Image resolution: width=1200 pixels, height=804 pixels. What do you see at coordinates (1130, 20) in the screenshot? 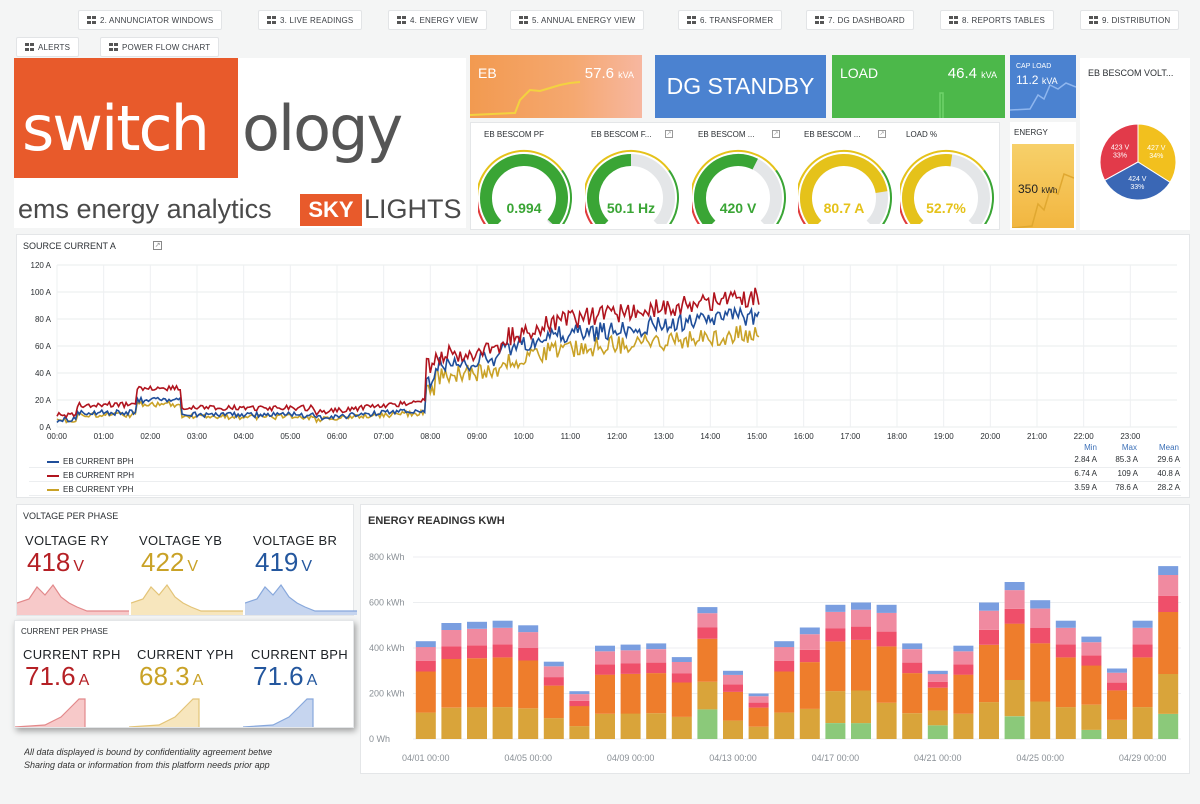
I see `nav-button-7: 9. DISTRIBUTION` at bounding box center [1130, 20].